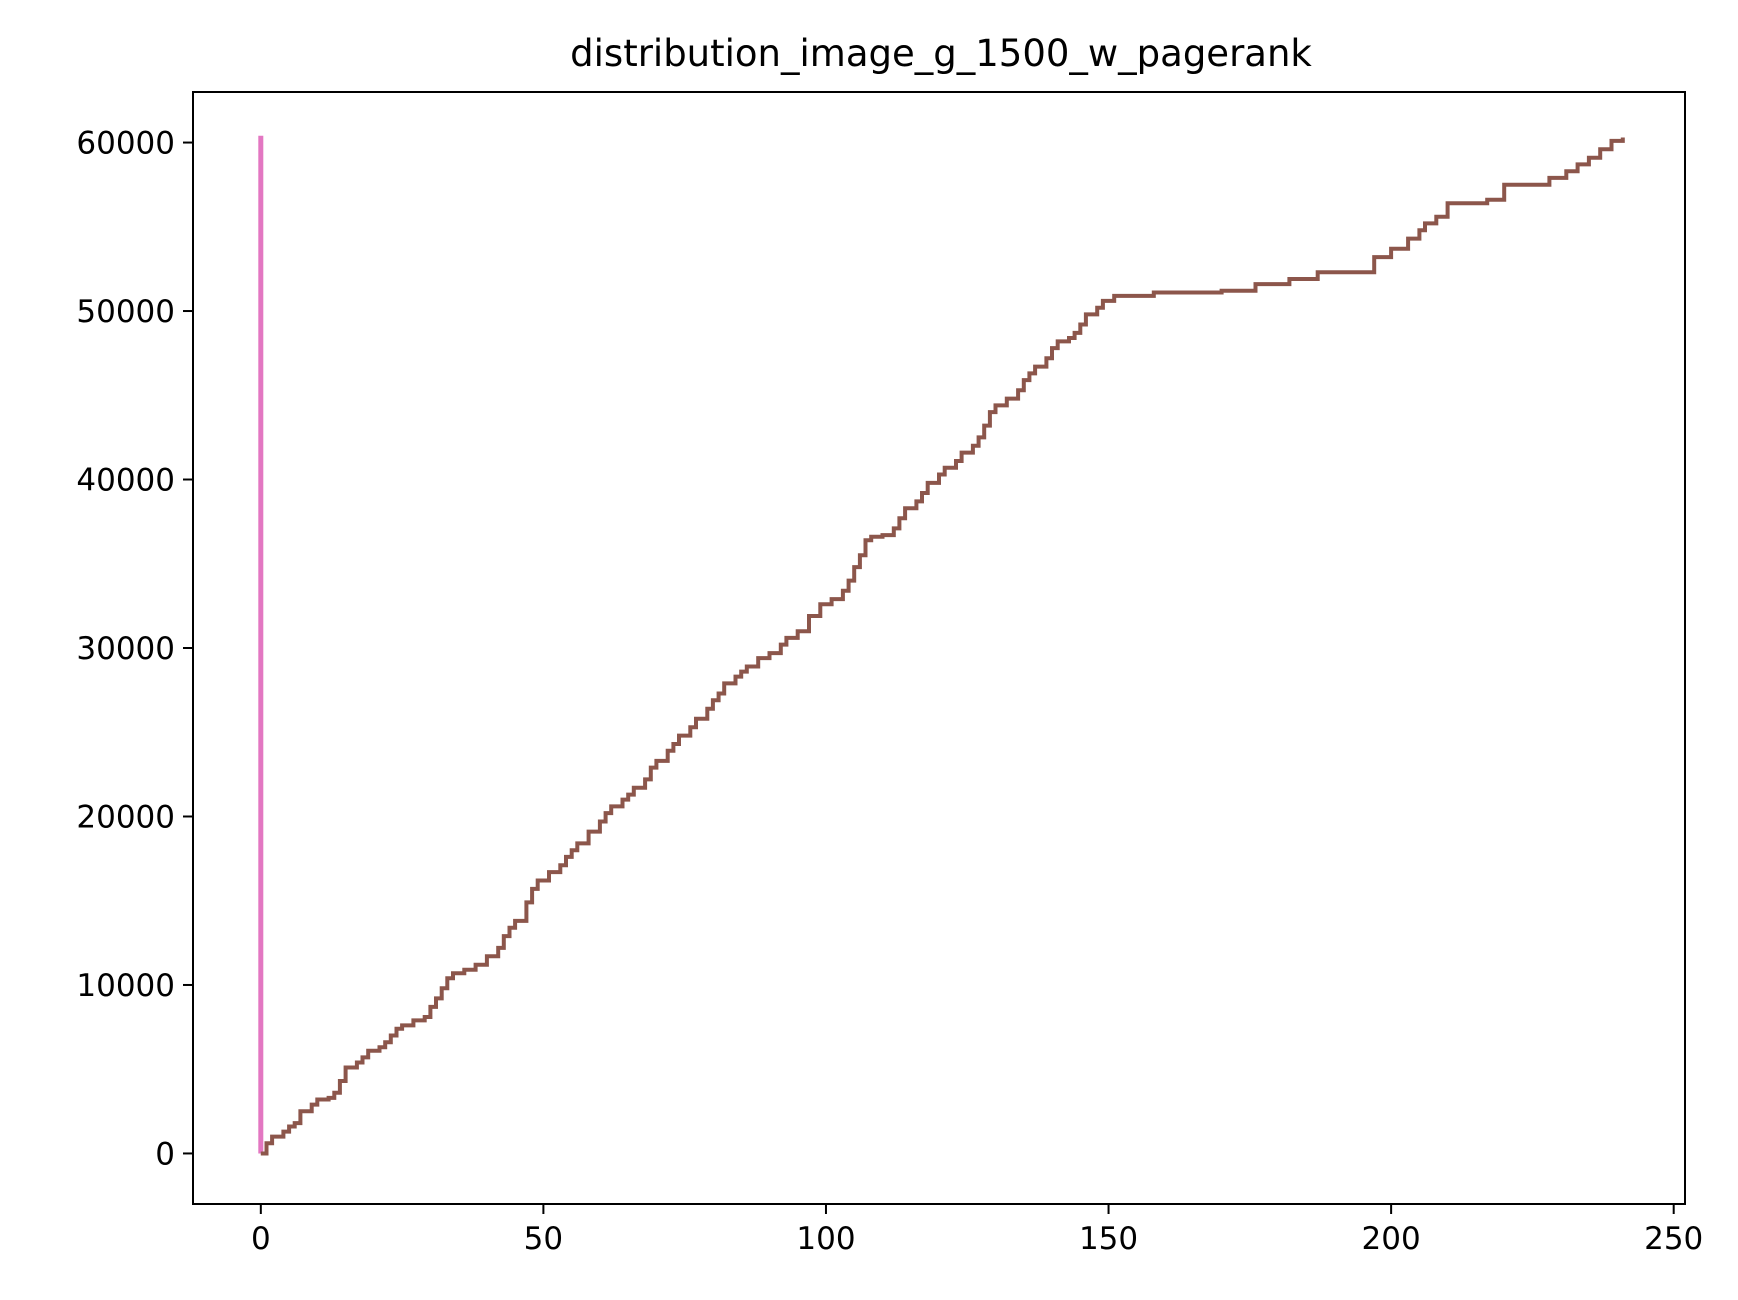 This screenshot has height=1300, width=1738. Describe the element at coordinates (977, 1230) in the screenshot. I see `x-axis: 0 50 100 150 200 250` at that location.